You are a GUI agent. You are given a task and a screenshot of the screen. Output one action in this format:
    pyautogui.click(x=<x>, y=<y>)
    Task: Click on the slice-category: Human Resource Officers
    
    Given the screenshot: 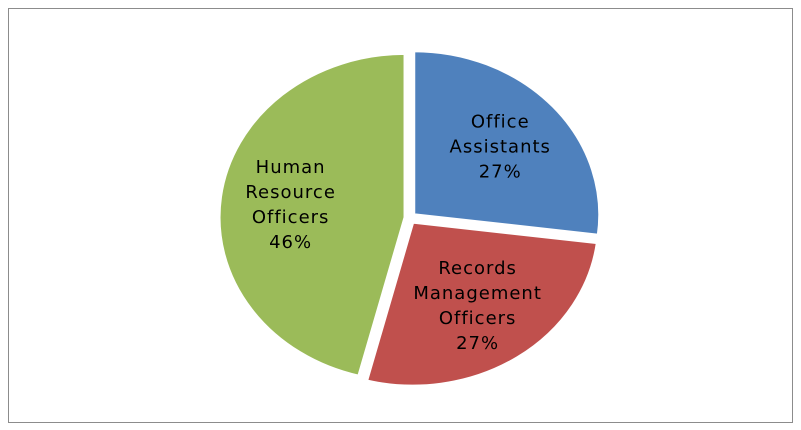 What is the action you would take?
    pyautogui.click(x=290, y=192)
    